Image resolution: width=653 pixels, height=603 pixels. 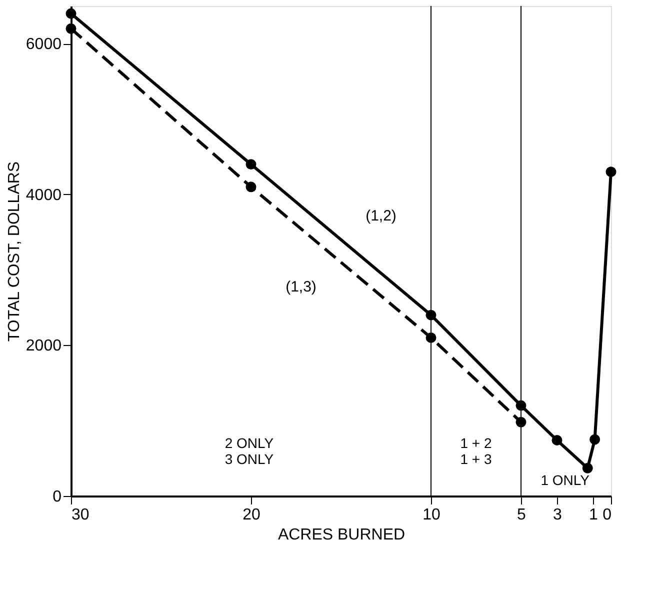 What do you see at coordinates (251, 515) in the screenshot?
I see `x-tick-label: 20` at bounding box center [251, 515].